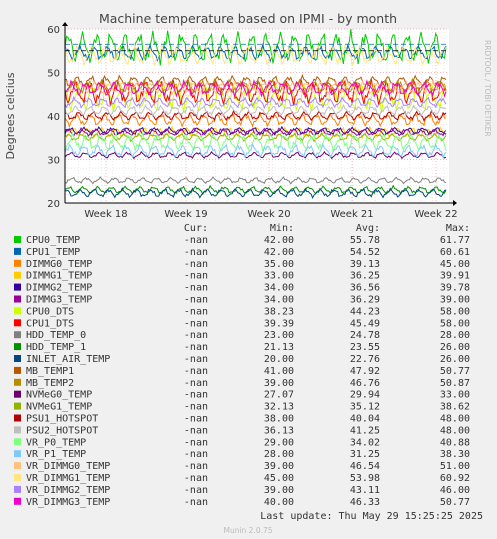  I want to click on legend-value: 42.00, so click(279, 252).